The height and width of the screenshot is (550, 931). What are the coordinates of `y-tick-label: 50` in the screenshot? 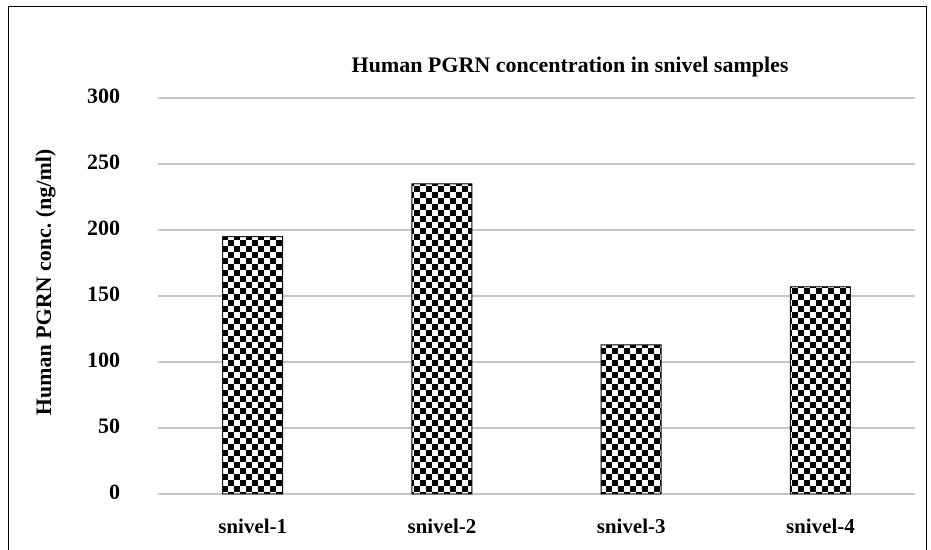 It's located at (109, 425).